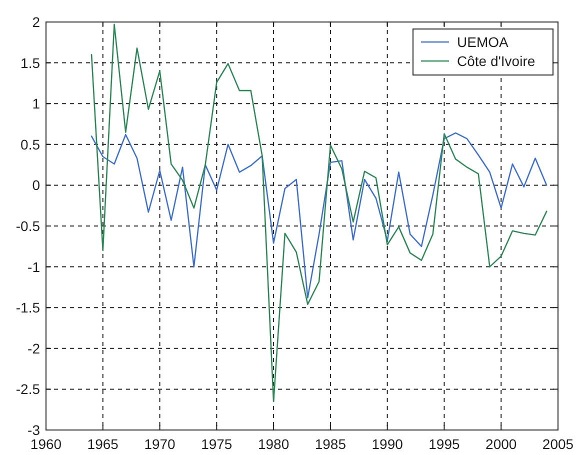  What do you see at coordinates (103, 444) in the screenshot?
I see `x-tick-label: 1965` at bounding box center [103, 444].